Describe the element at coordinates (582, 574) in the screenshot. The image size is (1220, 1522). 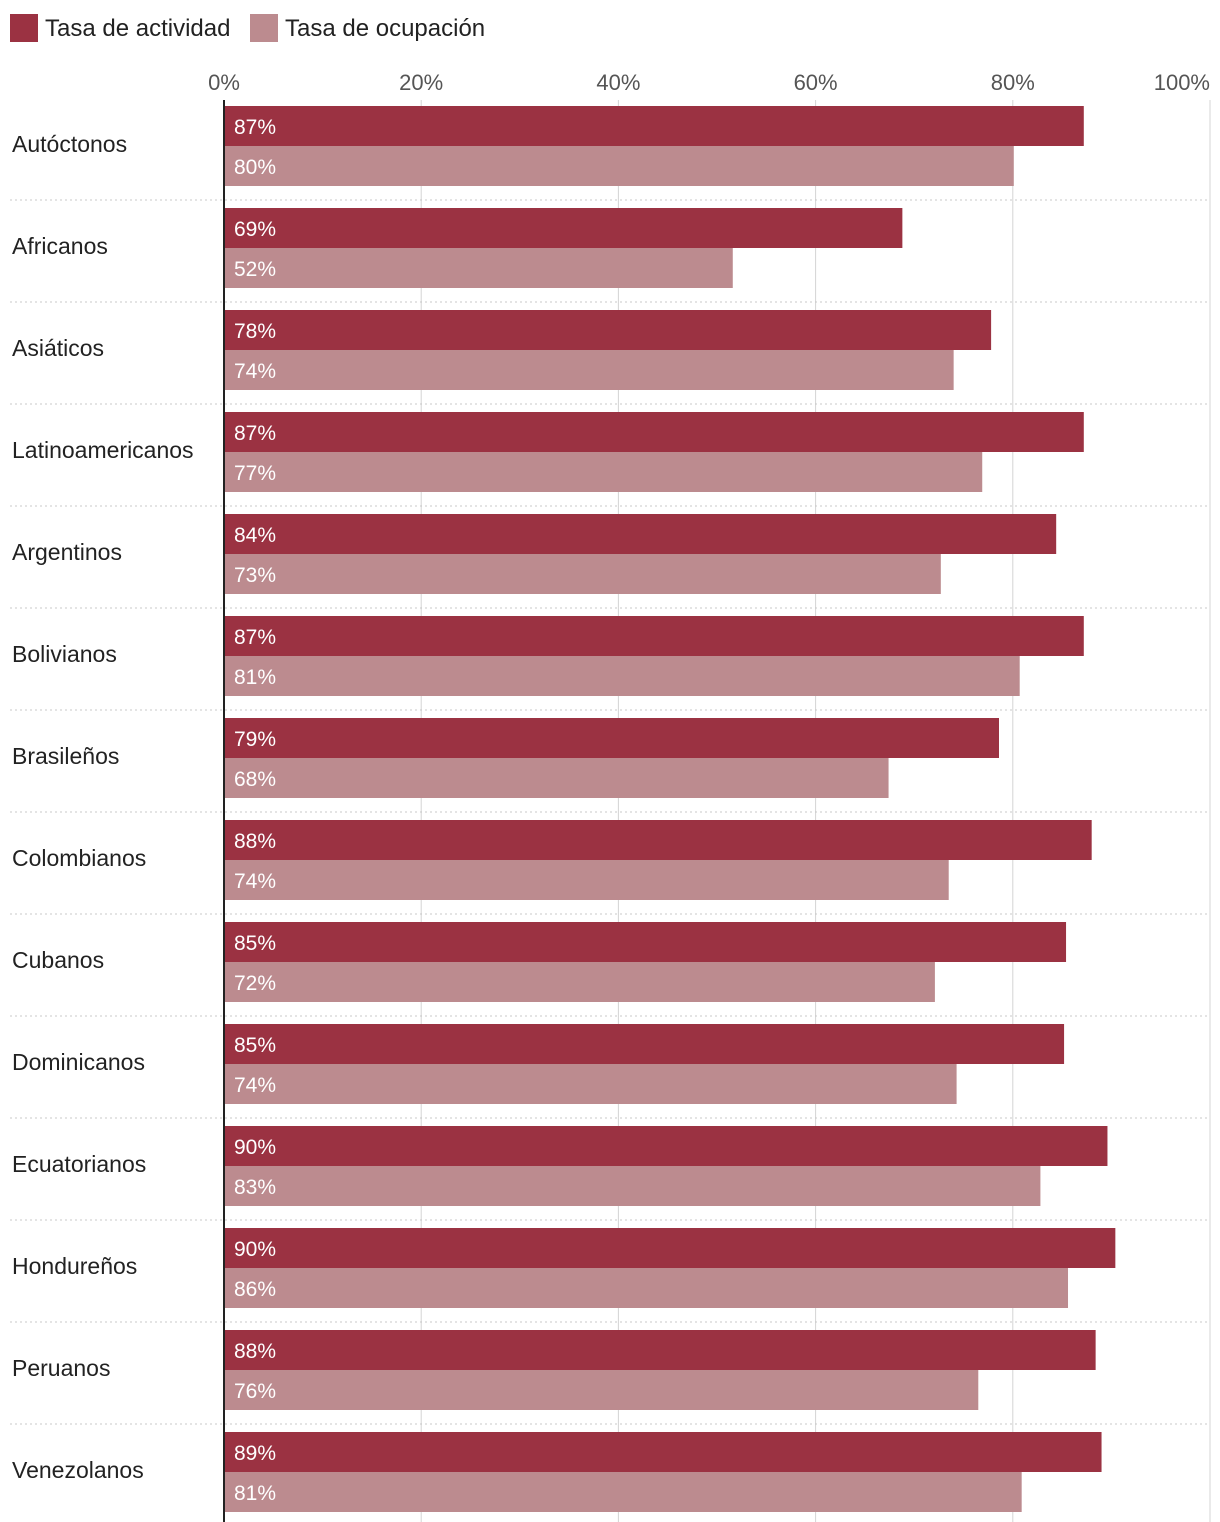
I see `bar-tasa-de-ocupacion-argentinos` at that location.